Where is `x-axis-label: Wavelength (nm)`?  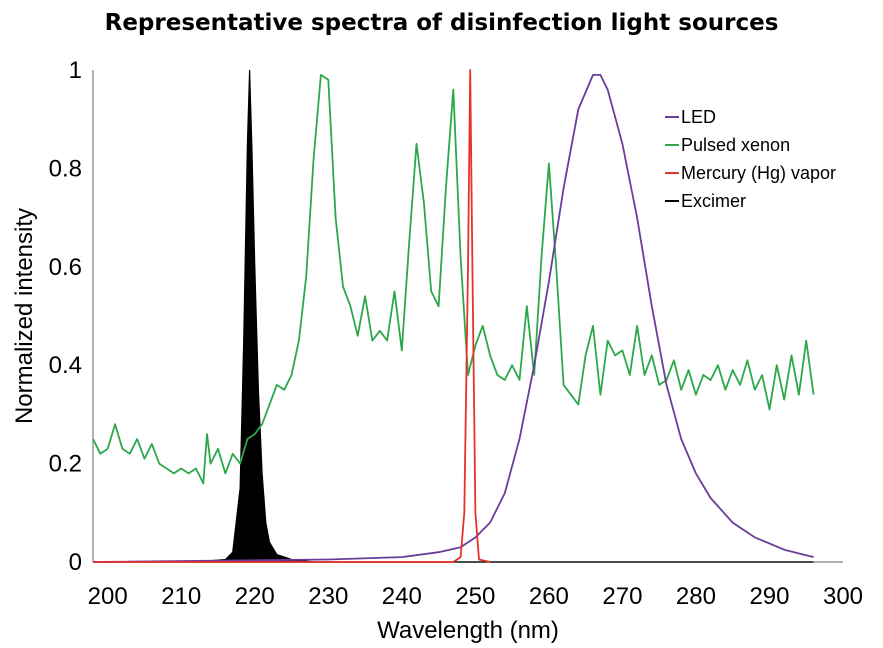
x-axis-label: Wavelength (nm) is located at coordinates (468, 630).